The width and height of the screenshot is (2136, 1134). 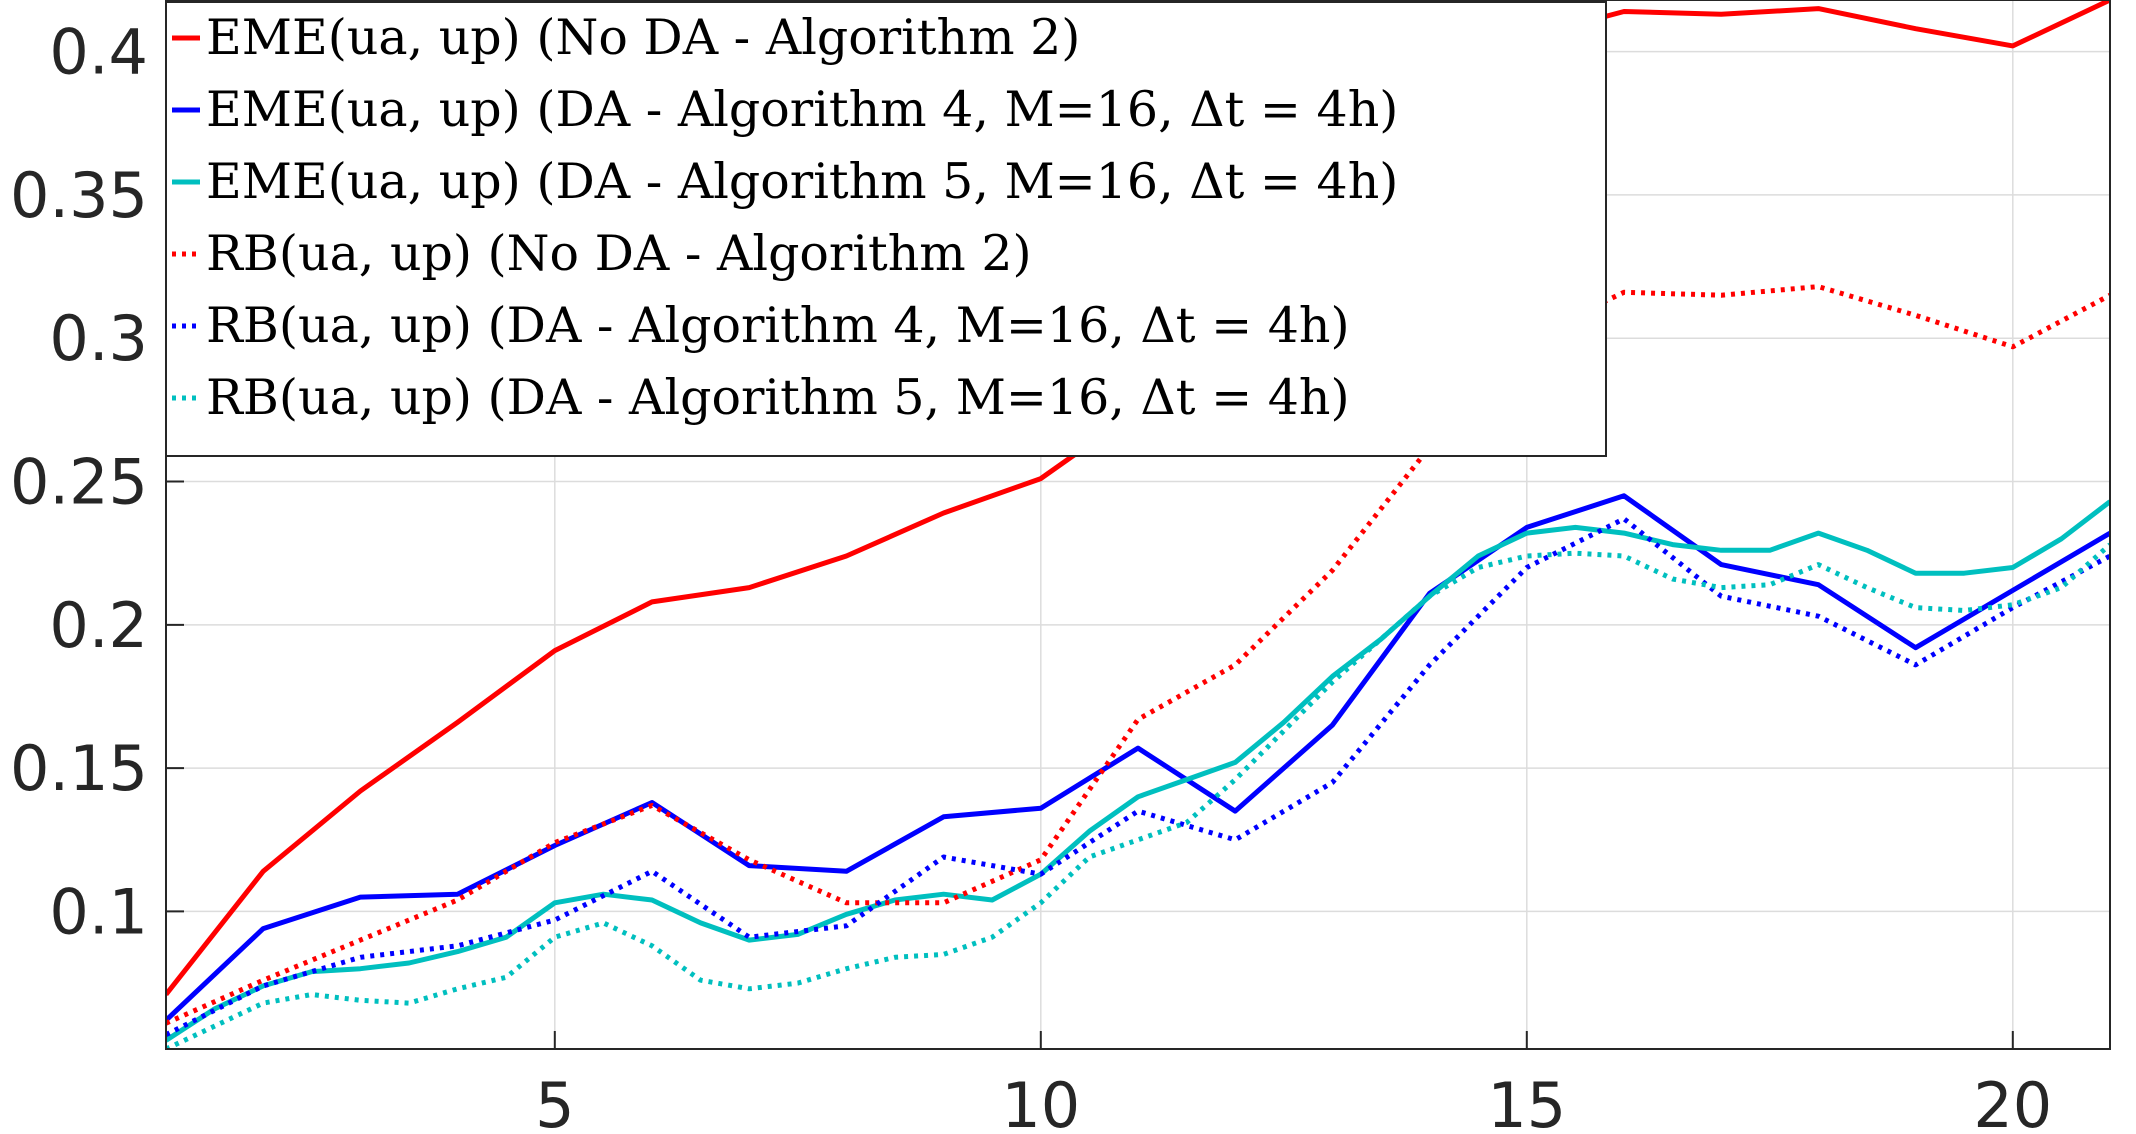 What do you see at coordinates (643, 37) in the screenshot?
I see `legend-label-1: EME(ua, up) (No DA - Algorithm 2)` at bounding box center [643, 37].